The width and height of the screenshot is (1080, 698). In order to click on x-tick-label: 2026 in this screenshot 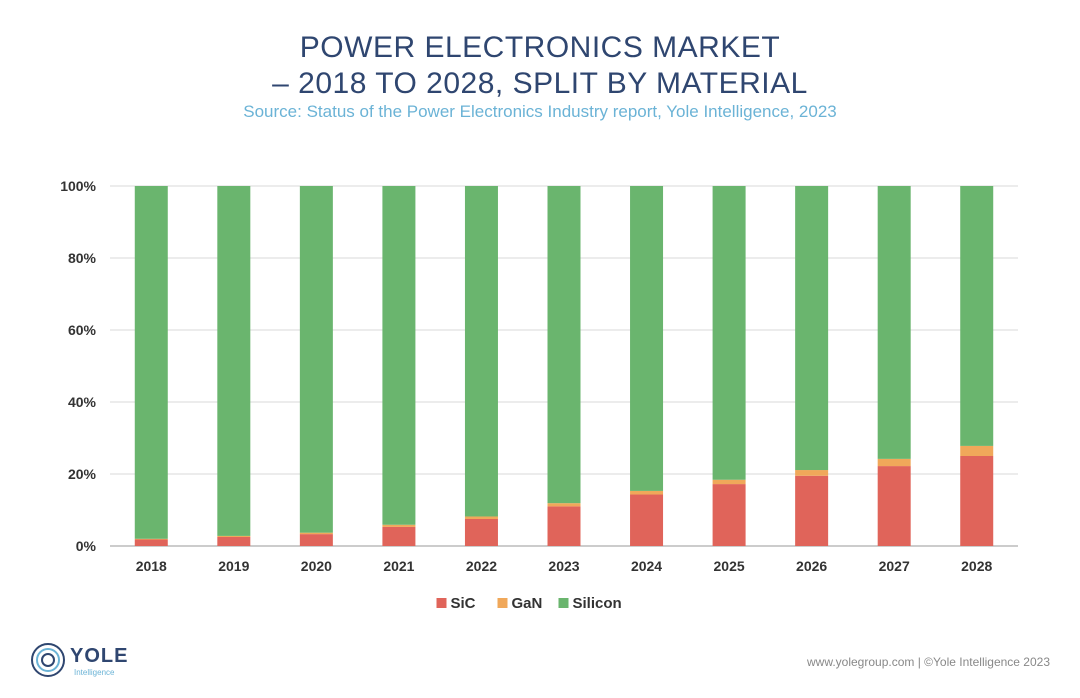, I will do `click(811, 566)`.